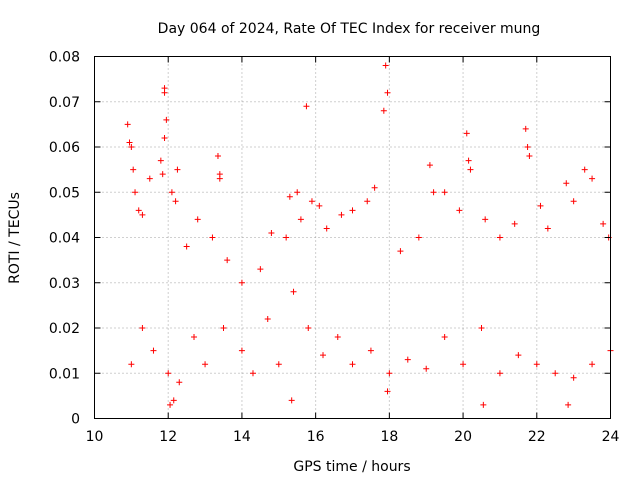  Describe the element at coordinates (15, 238) in the screenshot. I see `y-axis-label: ROTI / TECUs` at that location.